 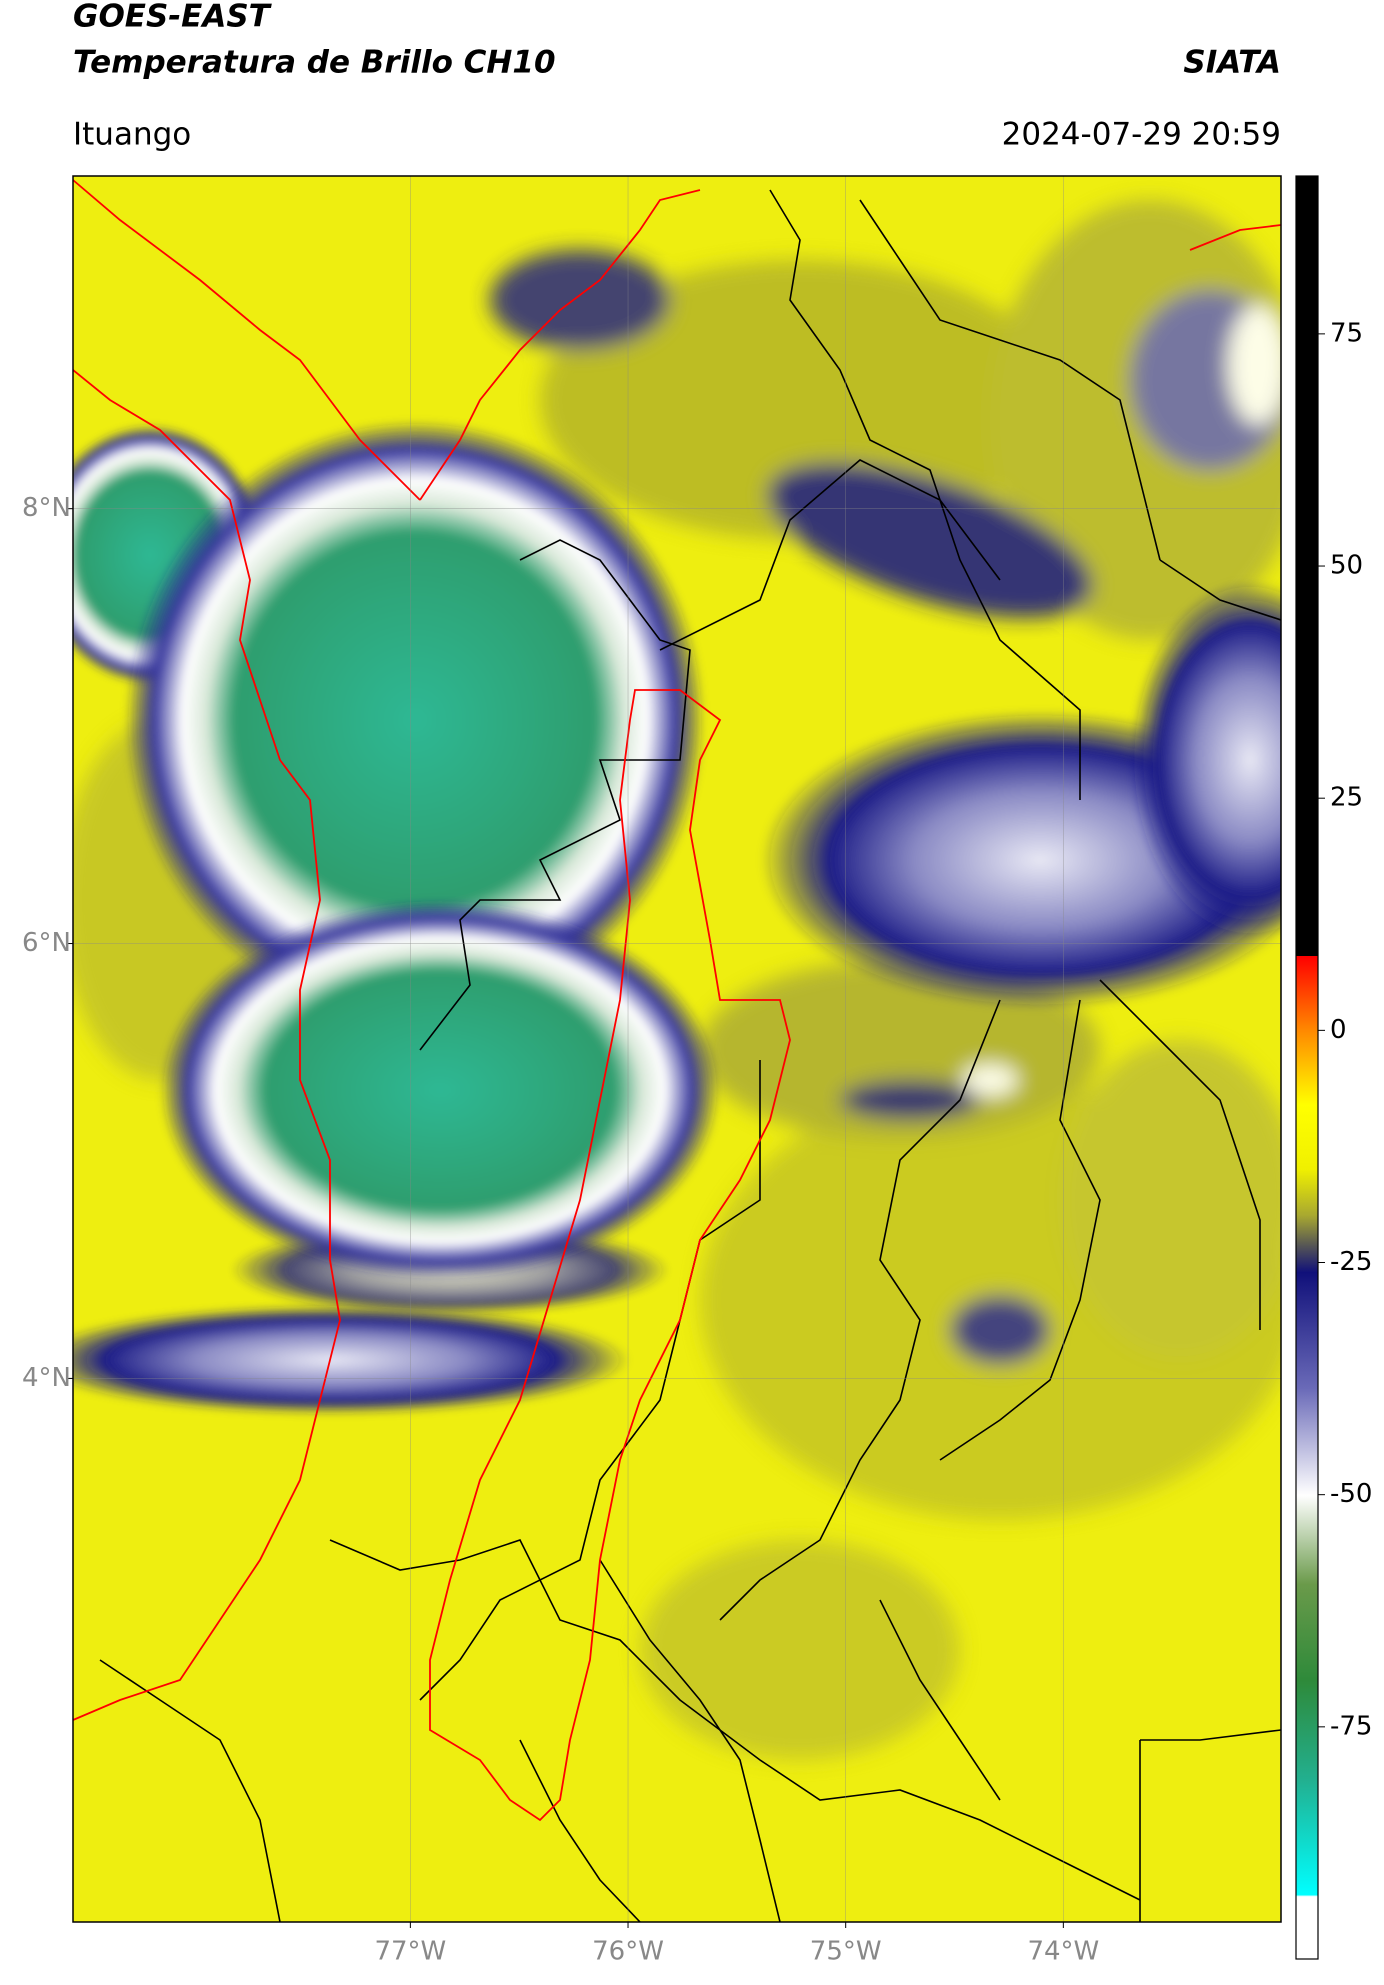 What do you see at coordinates (1351, 1726) in the screenshot?
I see `colorbar-tick-label: -75` at bounding box center [1351, 1726].